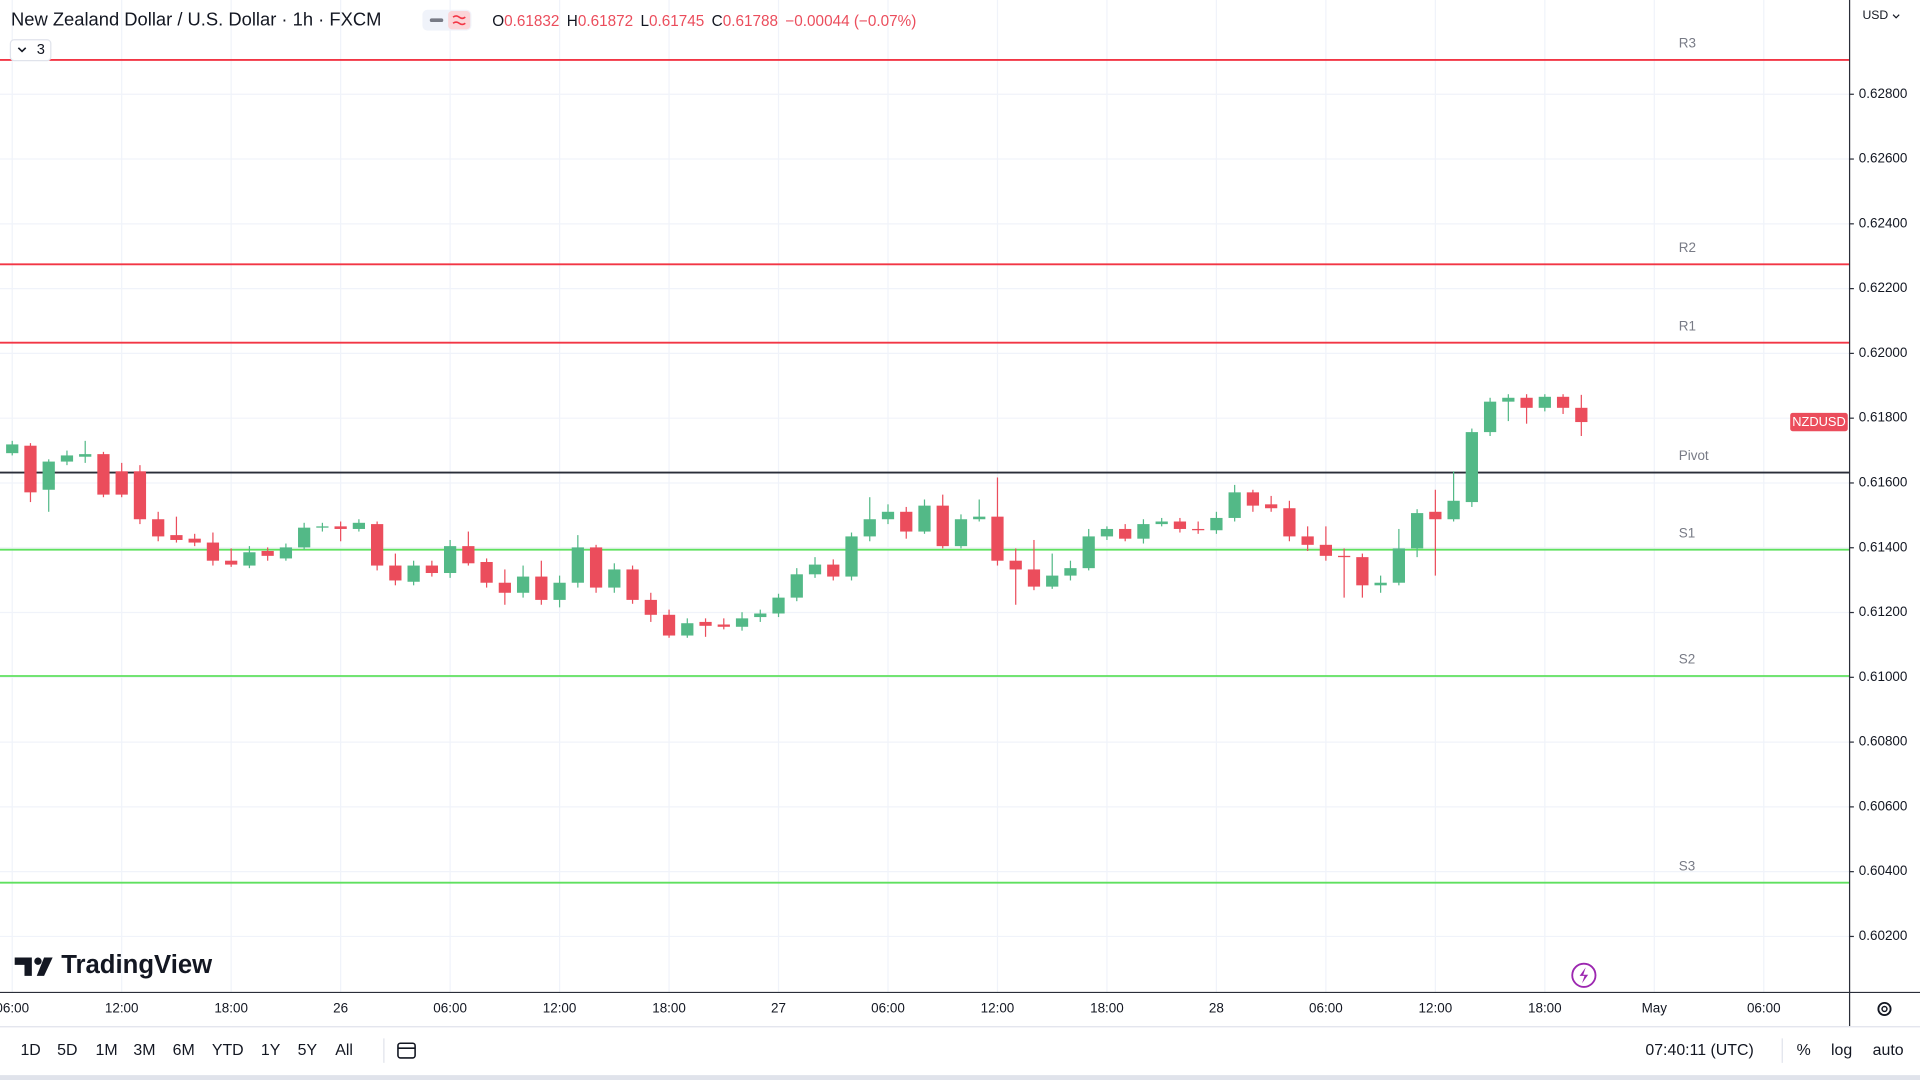 The width and height of the screenshot is (1920, 1080). I want to click on logo-icon, so click(33, 966).